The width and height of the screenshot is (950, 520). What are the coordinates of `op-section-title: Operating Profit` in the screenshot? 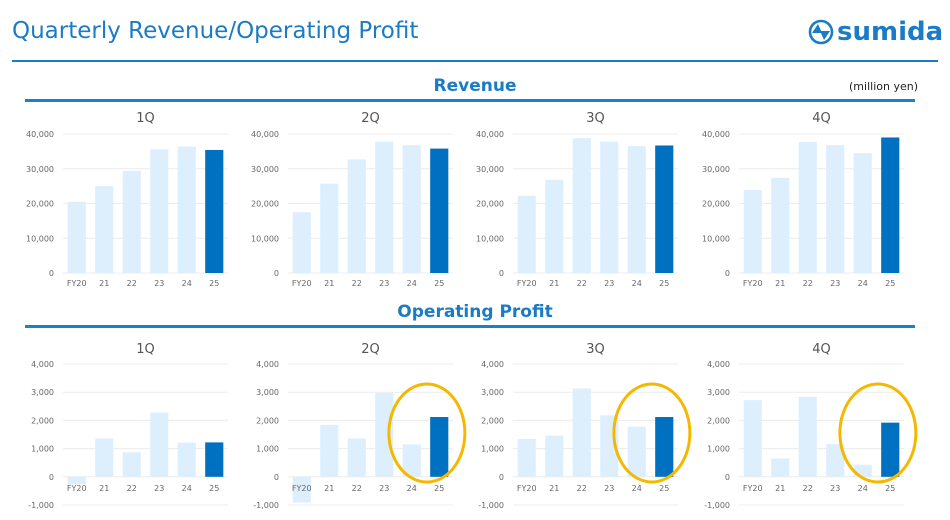 It's located at (475, 312).